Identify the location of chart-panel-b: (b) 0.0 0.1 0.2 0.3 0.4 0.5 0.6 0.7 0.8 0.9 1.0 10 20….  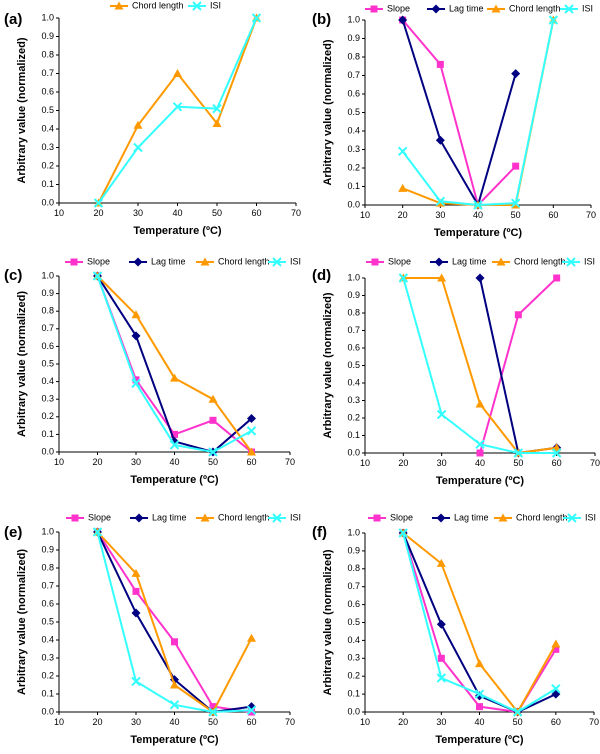
(454, 121).